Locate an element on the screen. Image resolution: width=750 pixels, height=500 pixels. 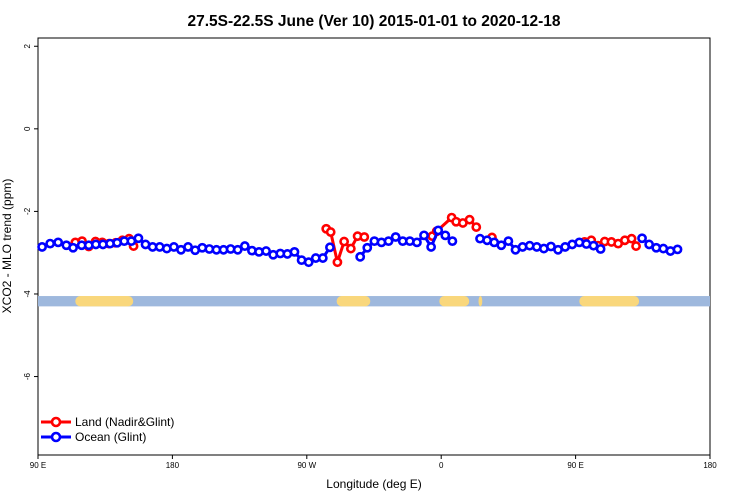
x-tick-label-2: 90 W is located at coordinates (306, 465).